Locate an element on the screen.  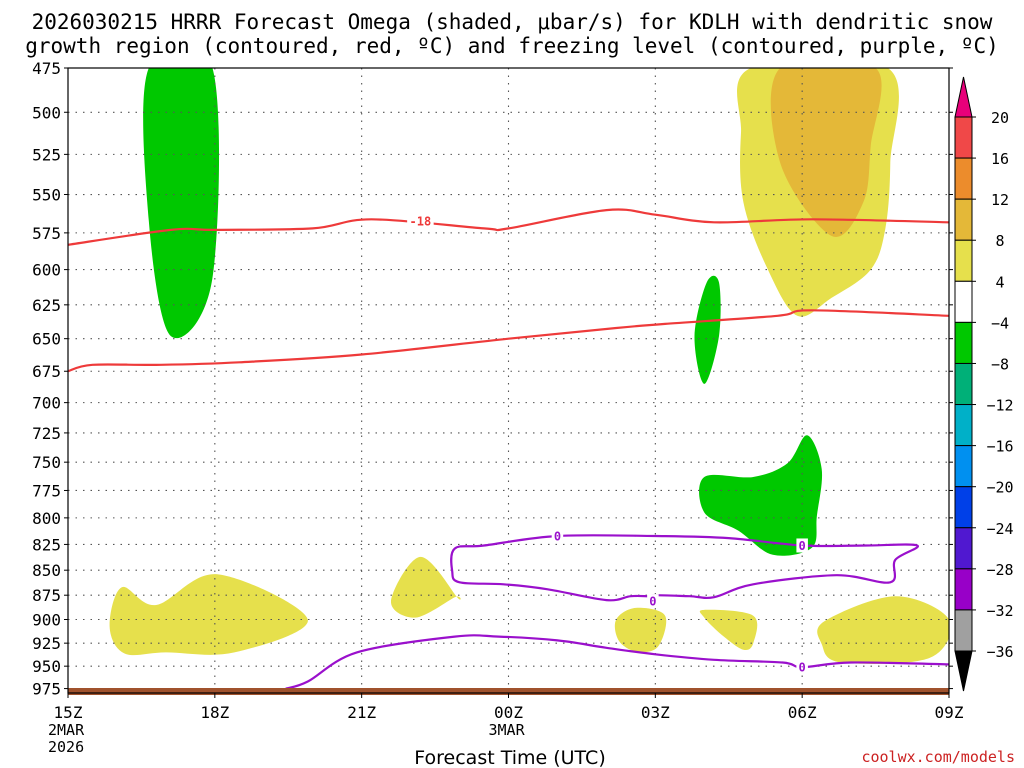
y-tick-label: 850 is located at coordinates (46, 570).